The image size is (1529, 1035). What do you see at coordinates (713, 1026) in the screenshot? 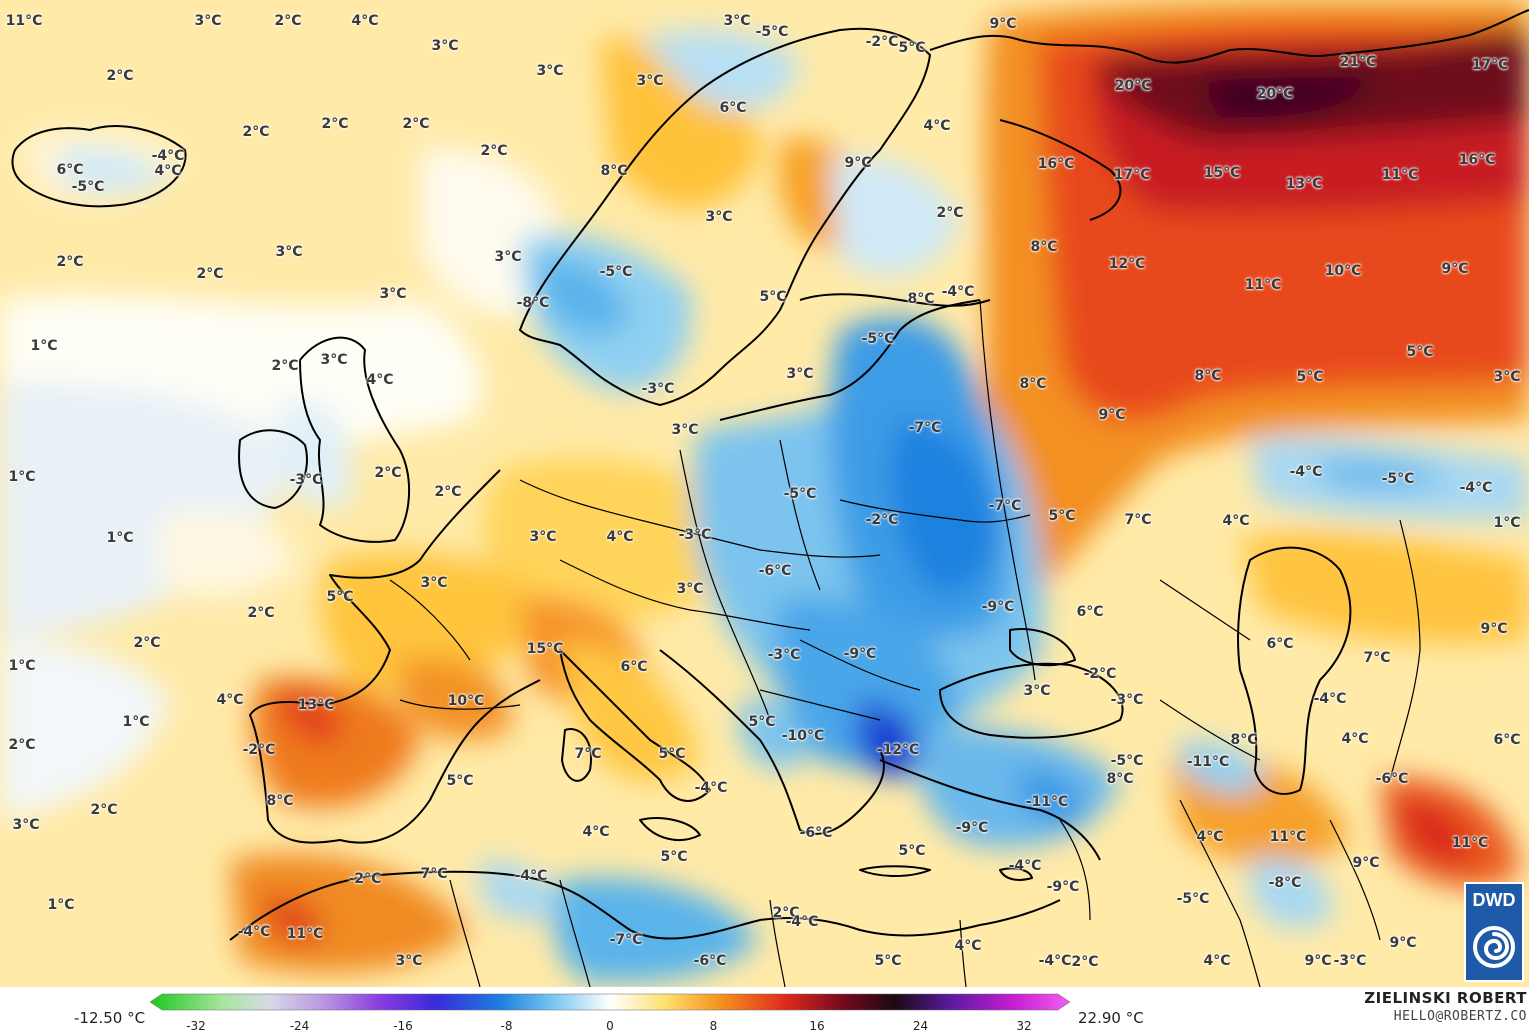
I see `legend-tick-label: 8` at bounding box center [713, 1026].